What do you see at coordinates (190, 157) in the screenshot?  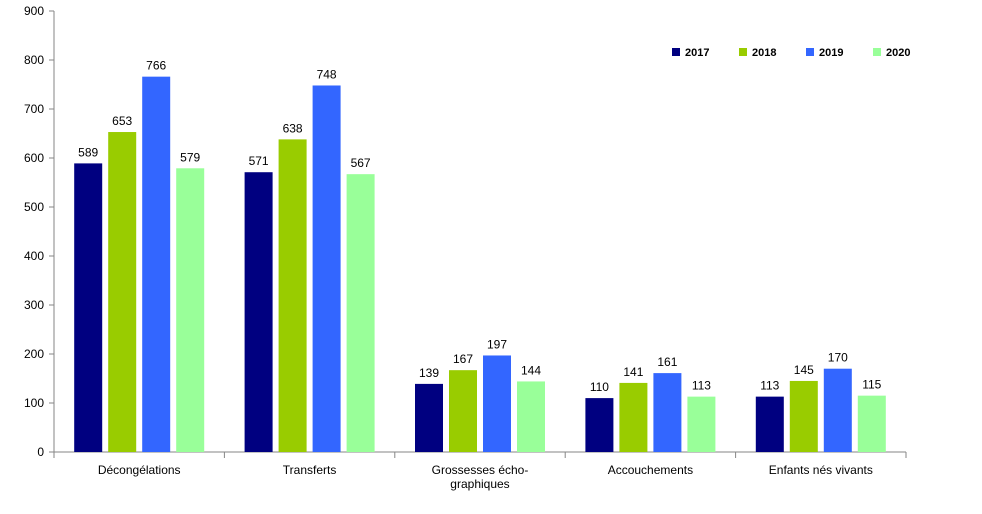 I see `data-label: 579` at bounding box center [190, 157].